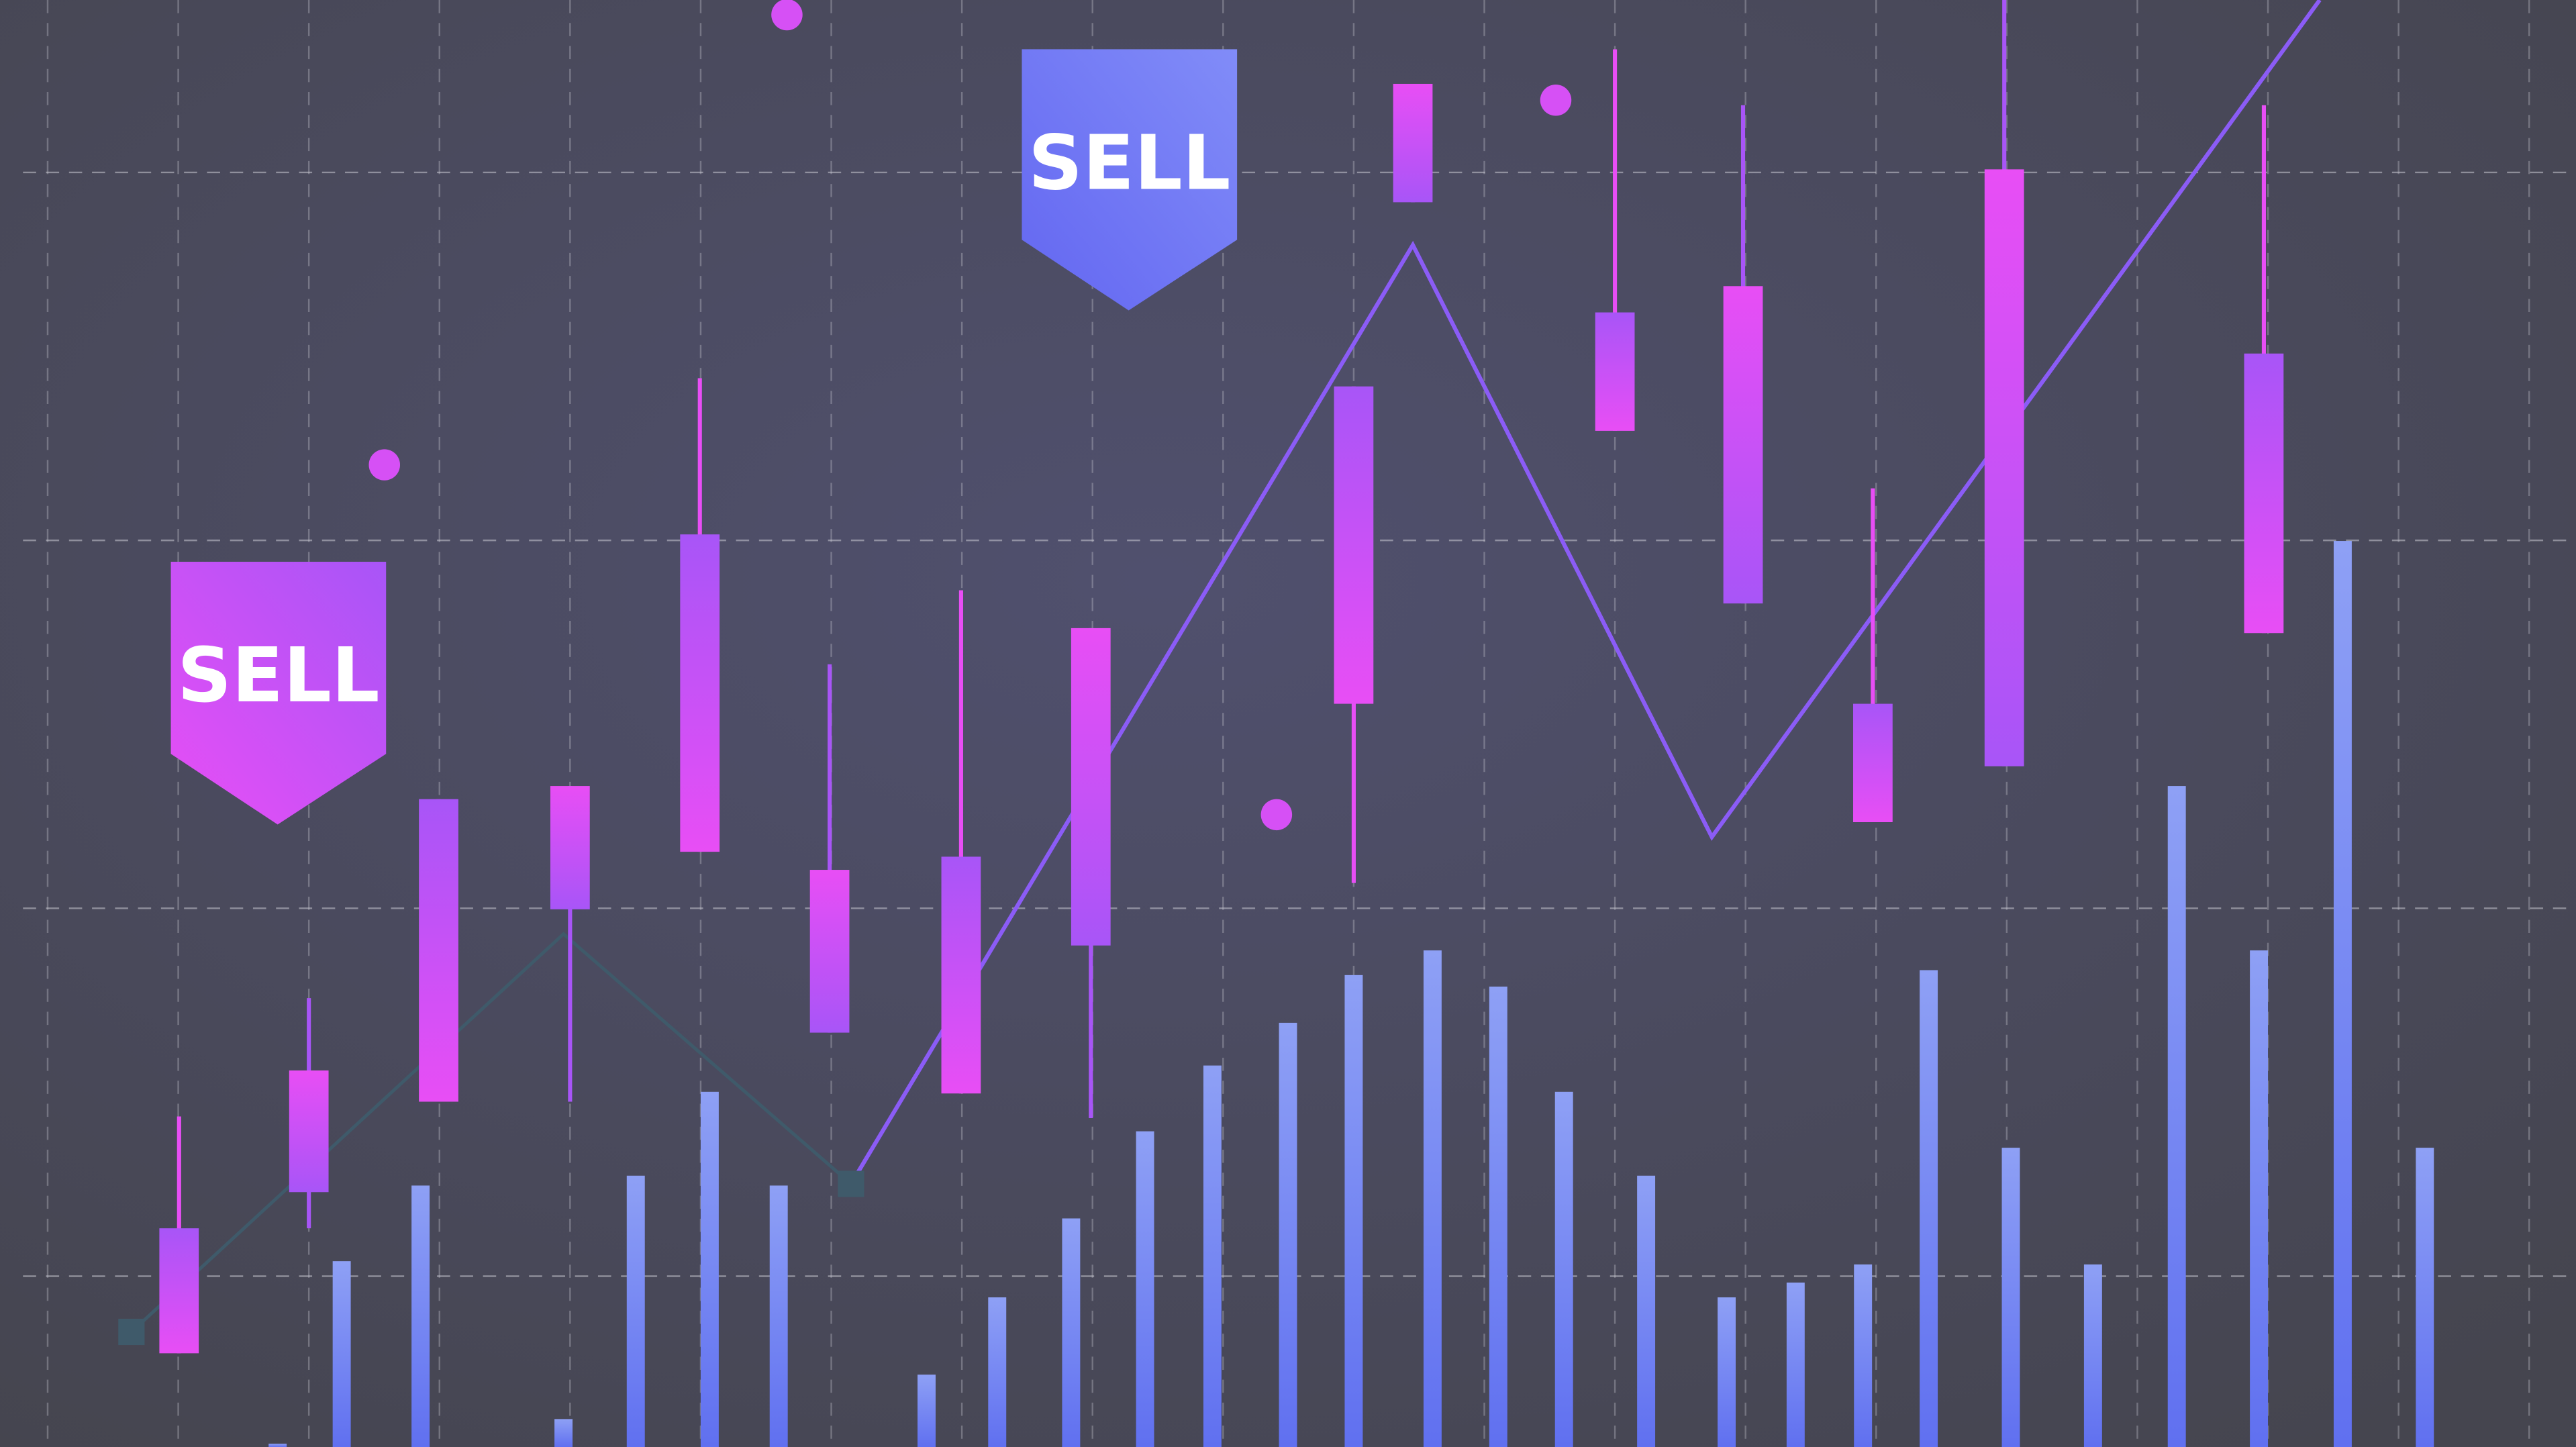 Image resolution: width=2576 pixels, height=1447 pixels. Describe the element at coordinates (491, 1133) in the screenshot. I see `faint-trend-line` at that location.